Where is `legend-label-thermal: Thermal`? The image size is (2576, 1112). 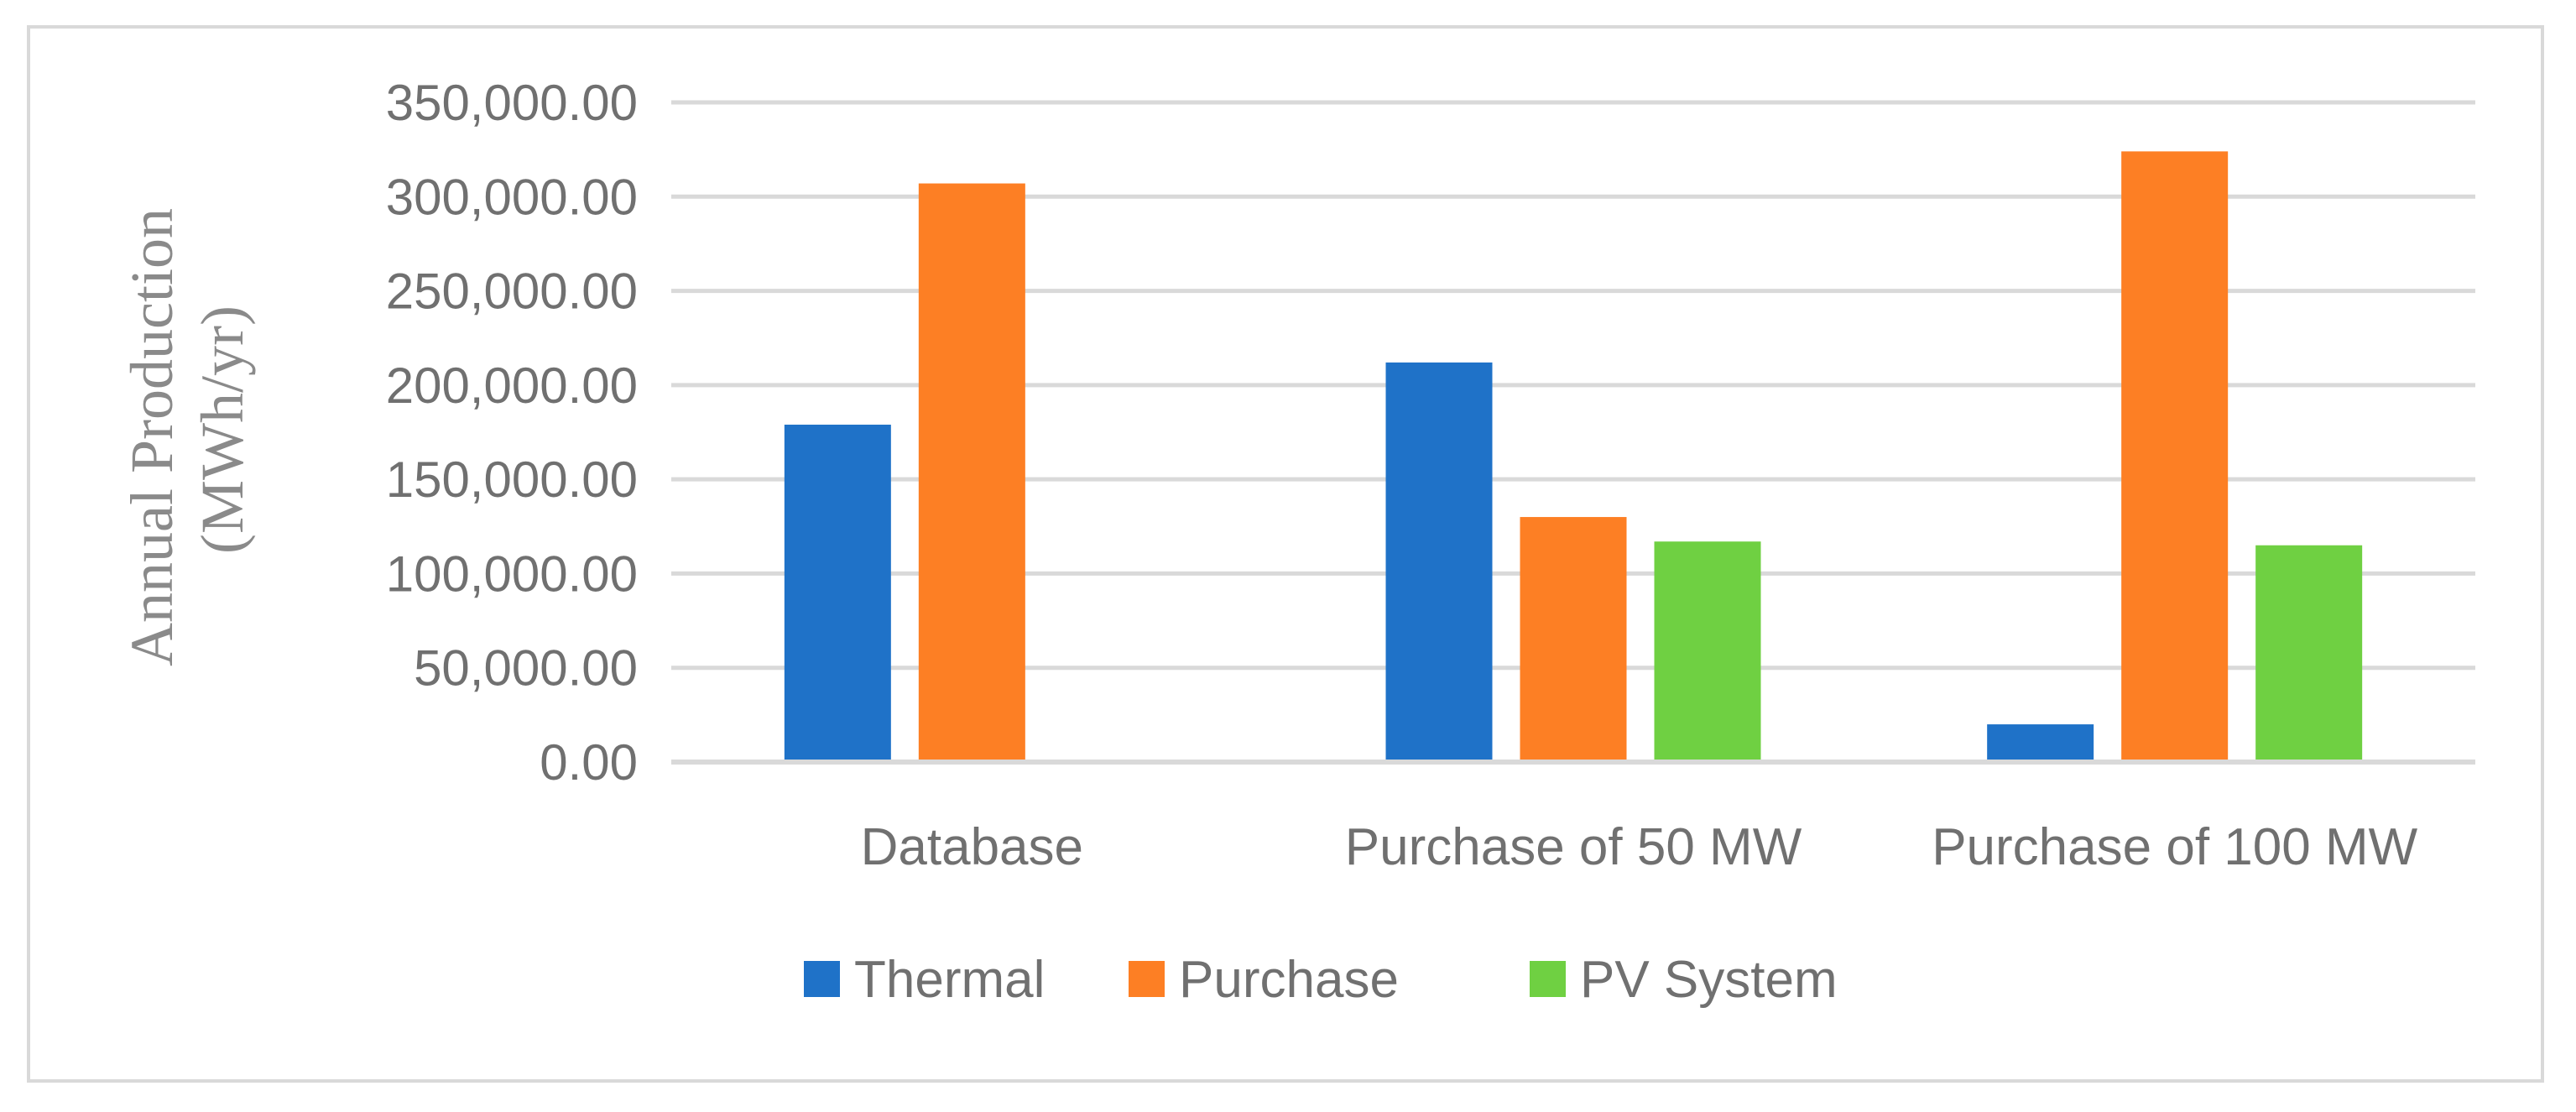
legend-label-thermal: Thermal is located at coordinates (949, 980).